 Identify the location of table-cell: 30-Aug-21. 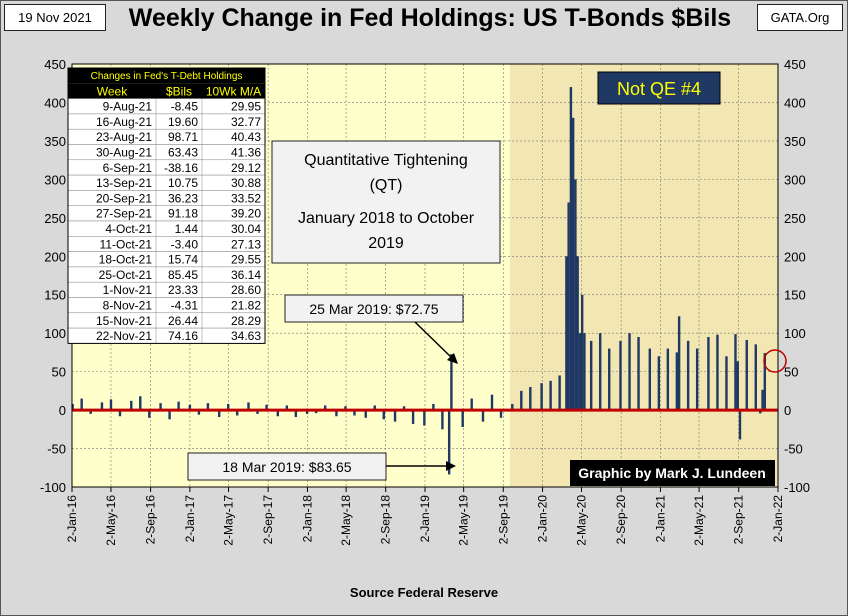
(124, 153).